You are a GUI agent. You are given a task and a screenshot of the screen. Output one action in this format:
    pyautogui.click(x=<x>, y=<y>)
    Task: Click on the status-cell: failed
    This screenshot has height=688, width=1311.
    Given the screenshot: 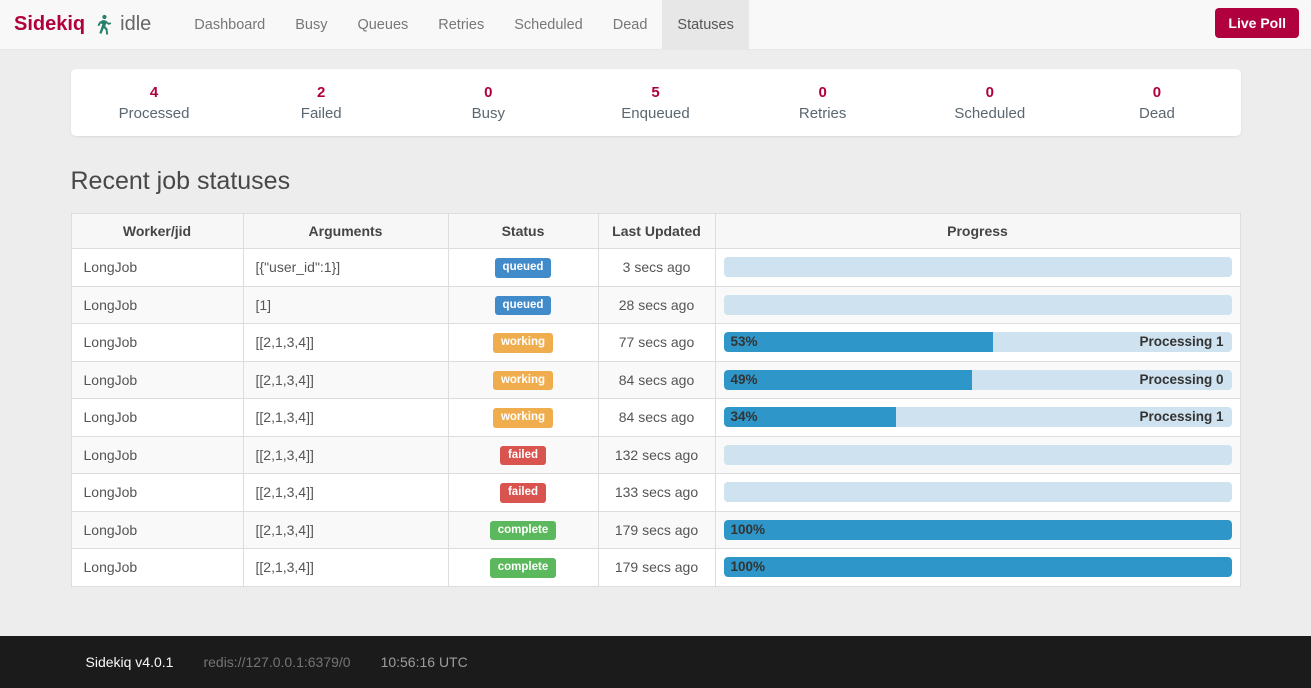 What is the action you would take?
    pyautogui.click(x=523, y=492)
    